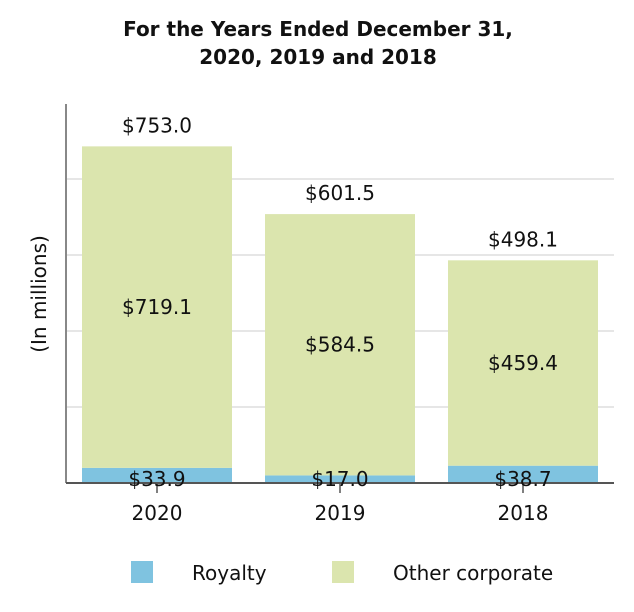 Image resolution: width=634 pixels, height=612 pixels. What do you see at coordinates (473, 573) in the screenshot?
I see `legend-label-other-corporate: Other corporate` at bounding box center [473, 573].